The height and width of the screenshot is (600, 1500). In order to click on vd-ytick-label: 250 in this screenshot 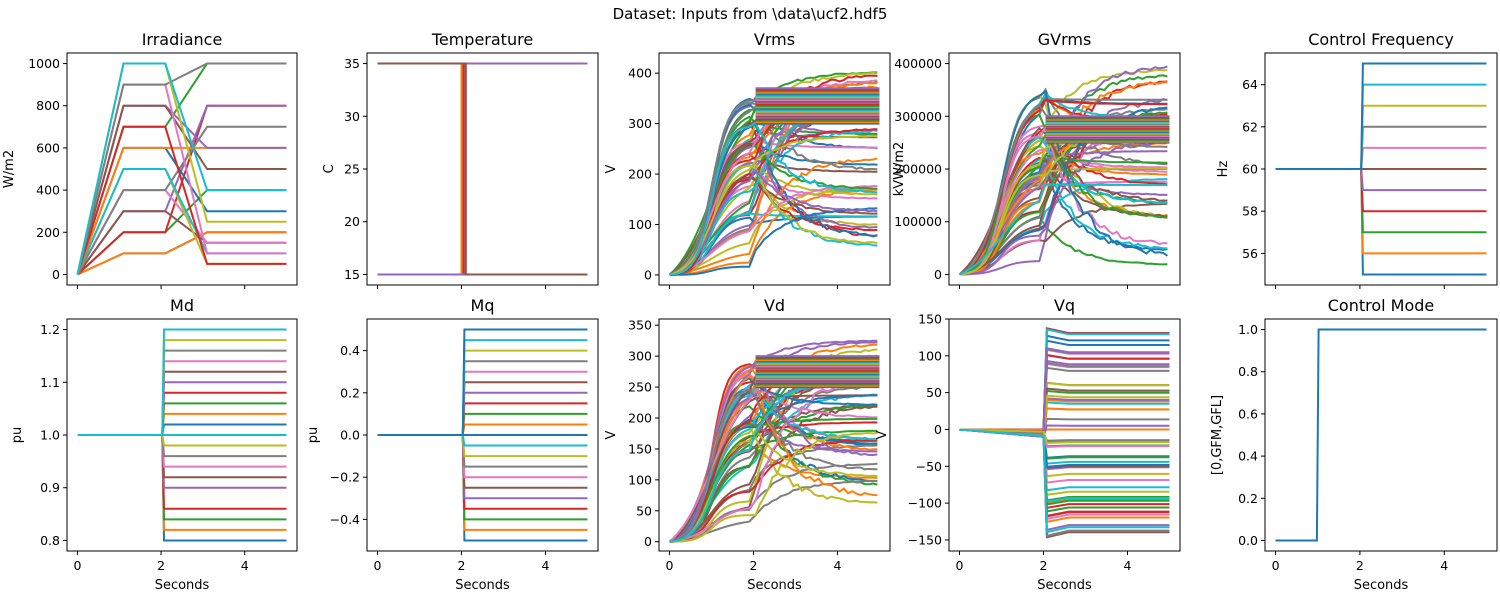, I will do `click(640, 387)`.